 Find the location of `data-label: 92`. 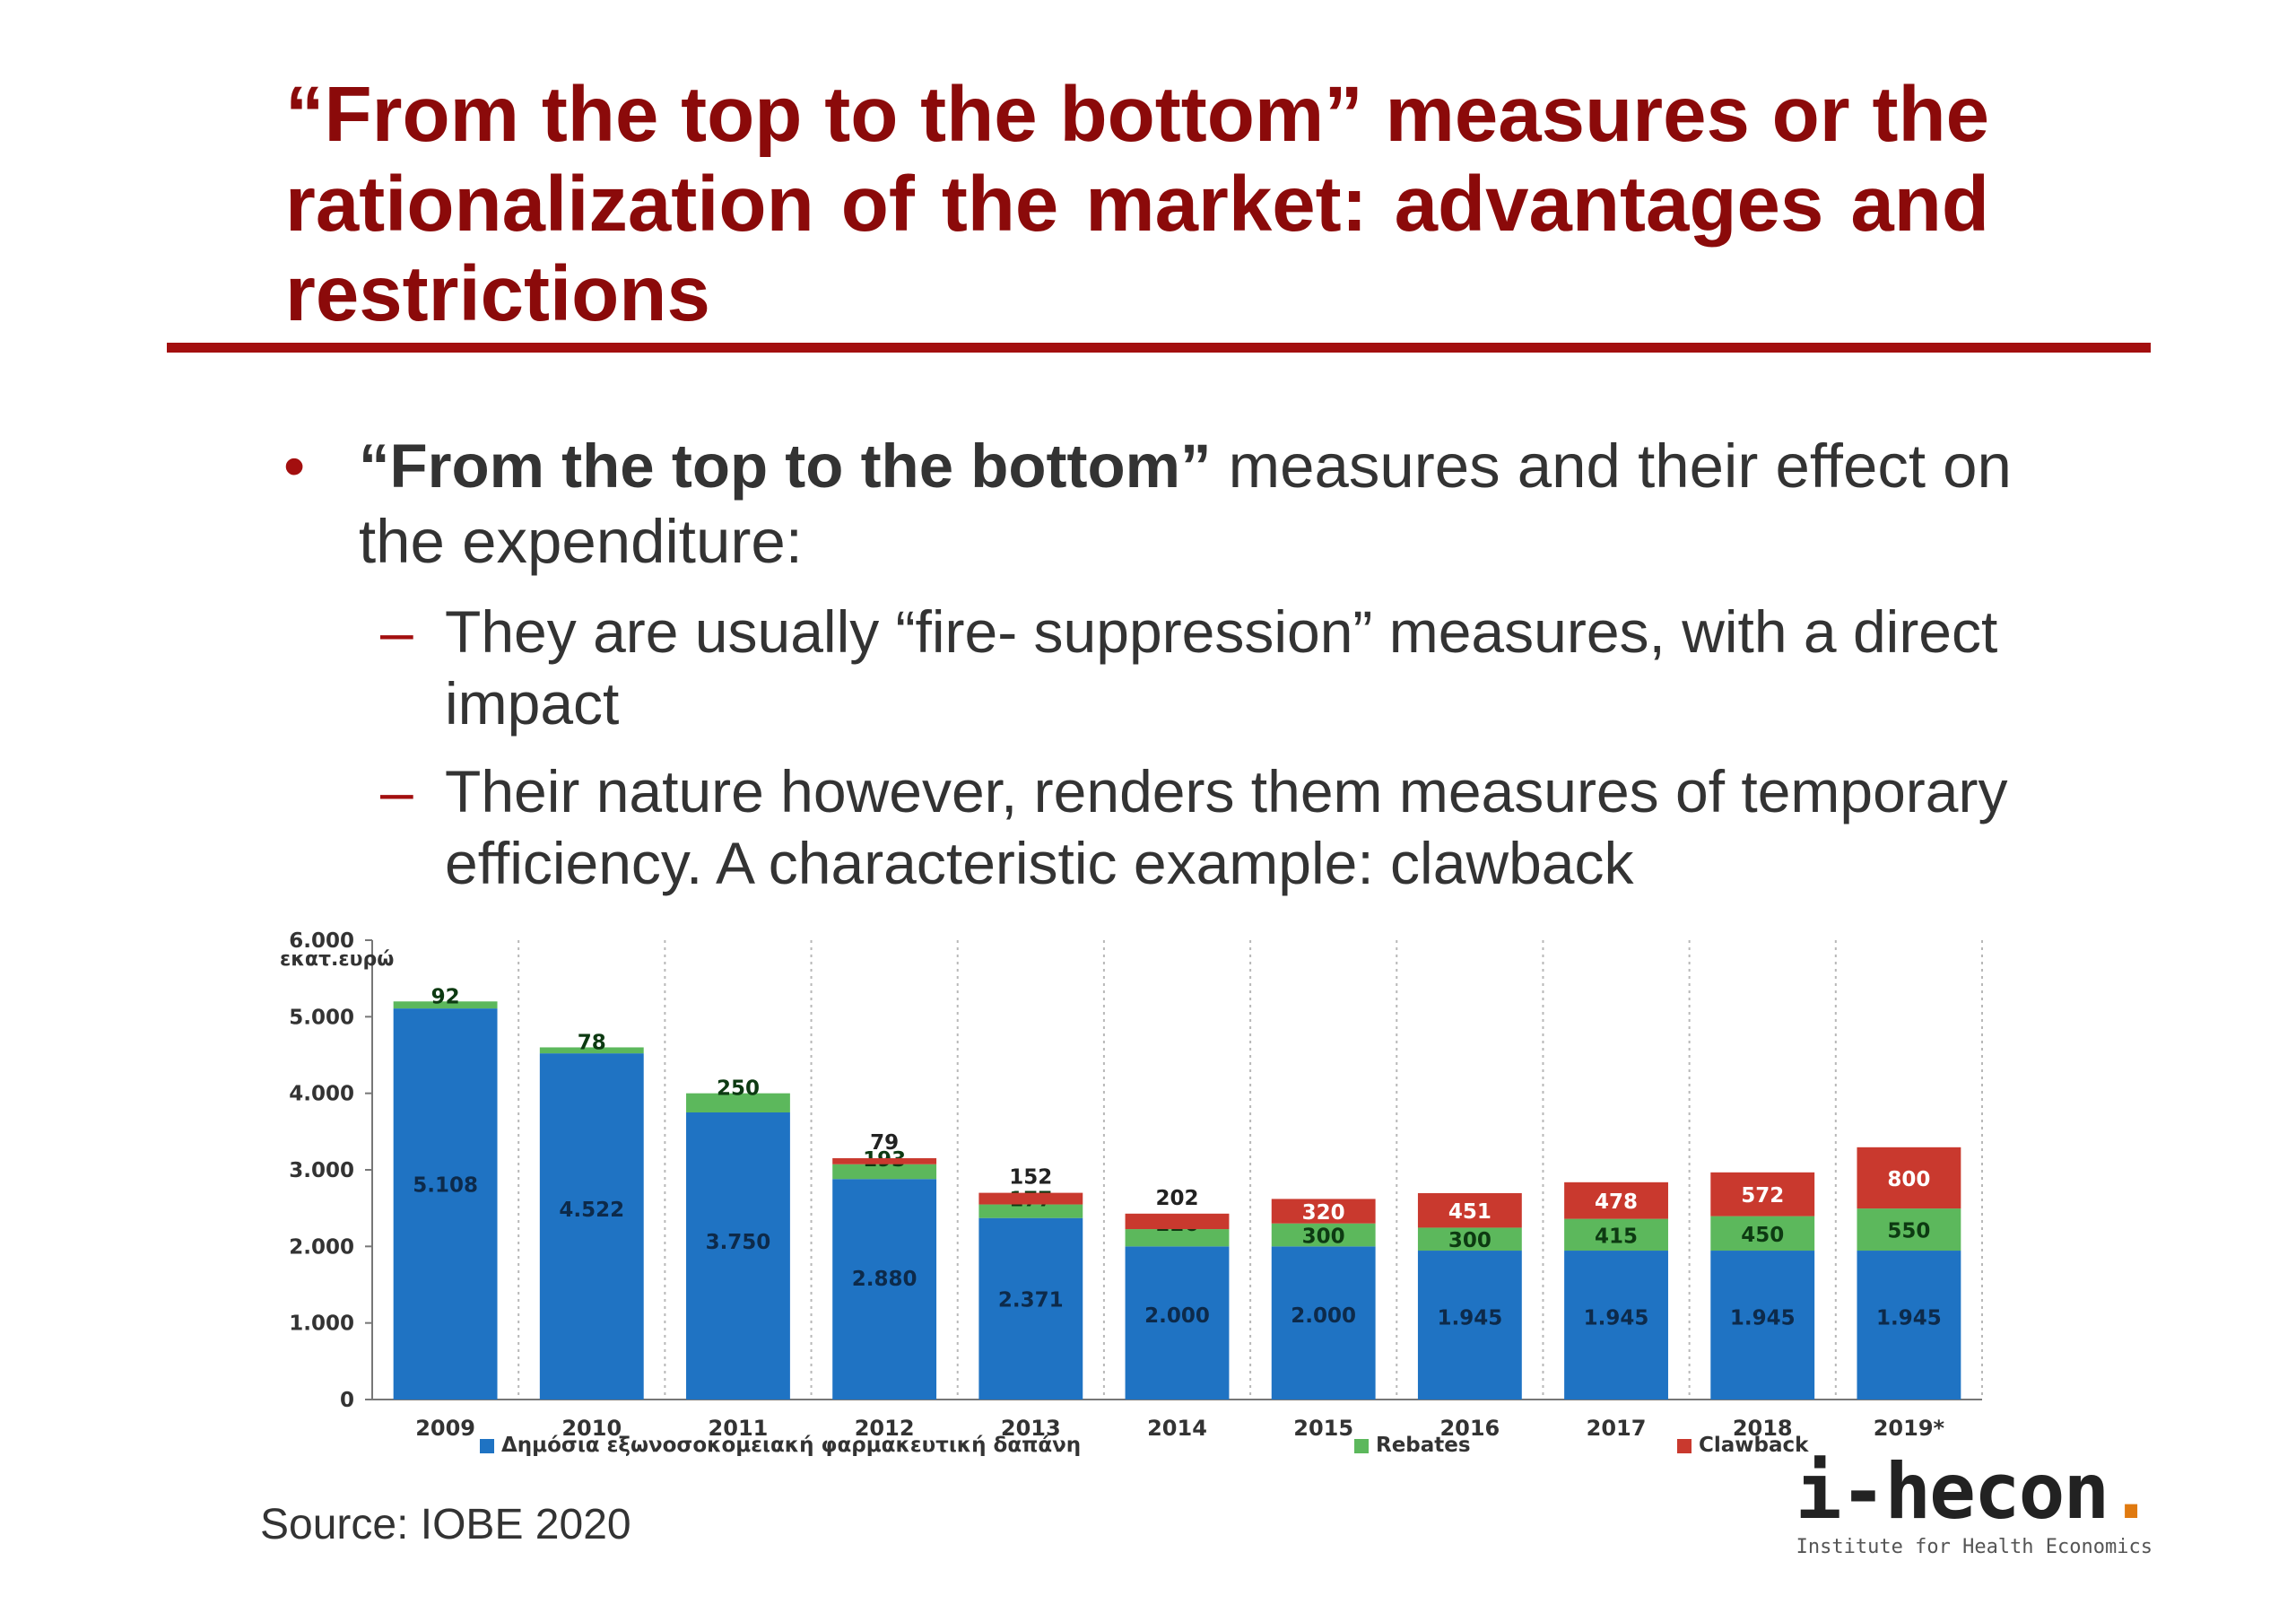

data-label: 92 is located at coordinates (445, 997).